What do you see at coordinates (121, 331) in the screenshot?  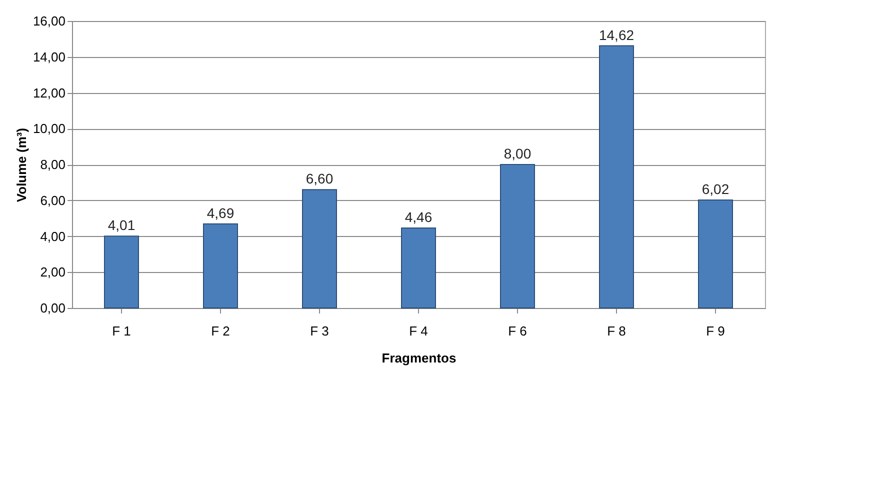 I see `x-tick-label: F 1` at bounding box center [121, 331].